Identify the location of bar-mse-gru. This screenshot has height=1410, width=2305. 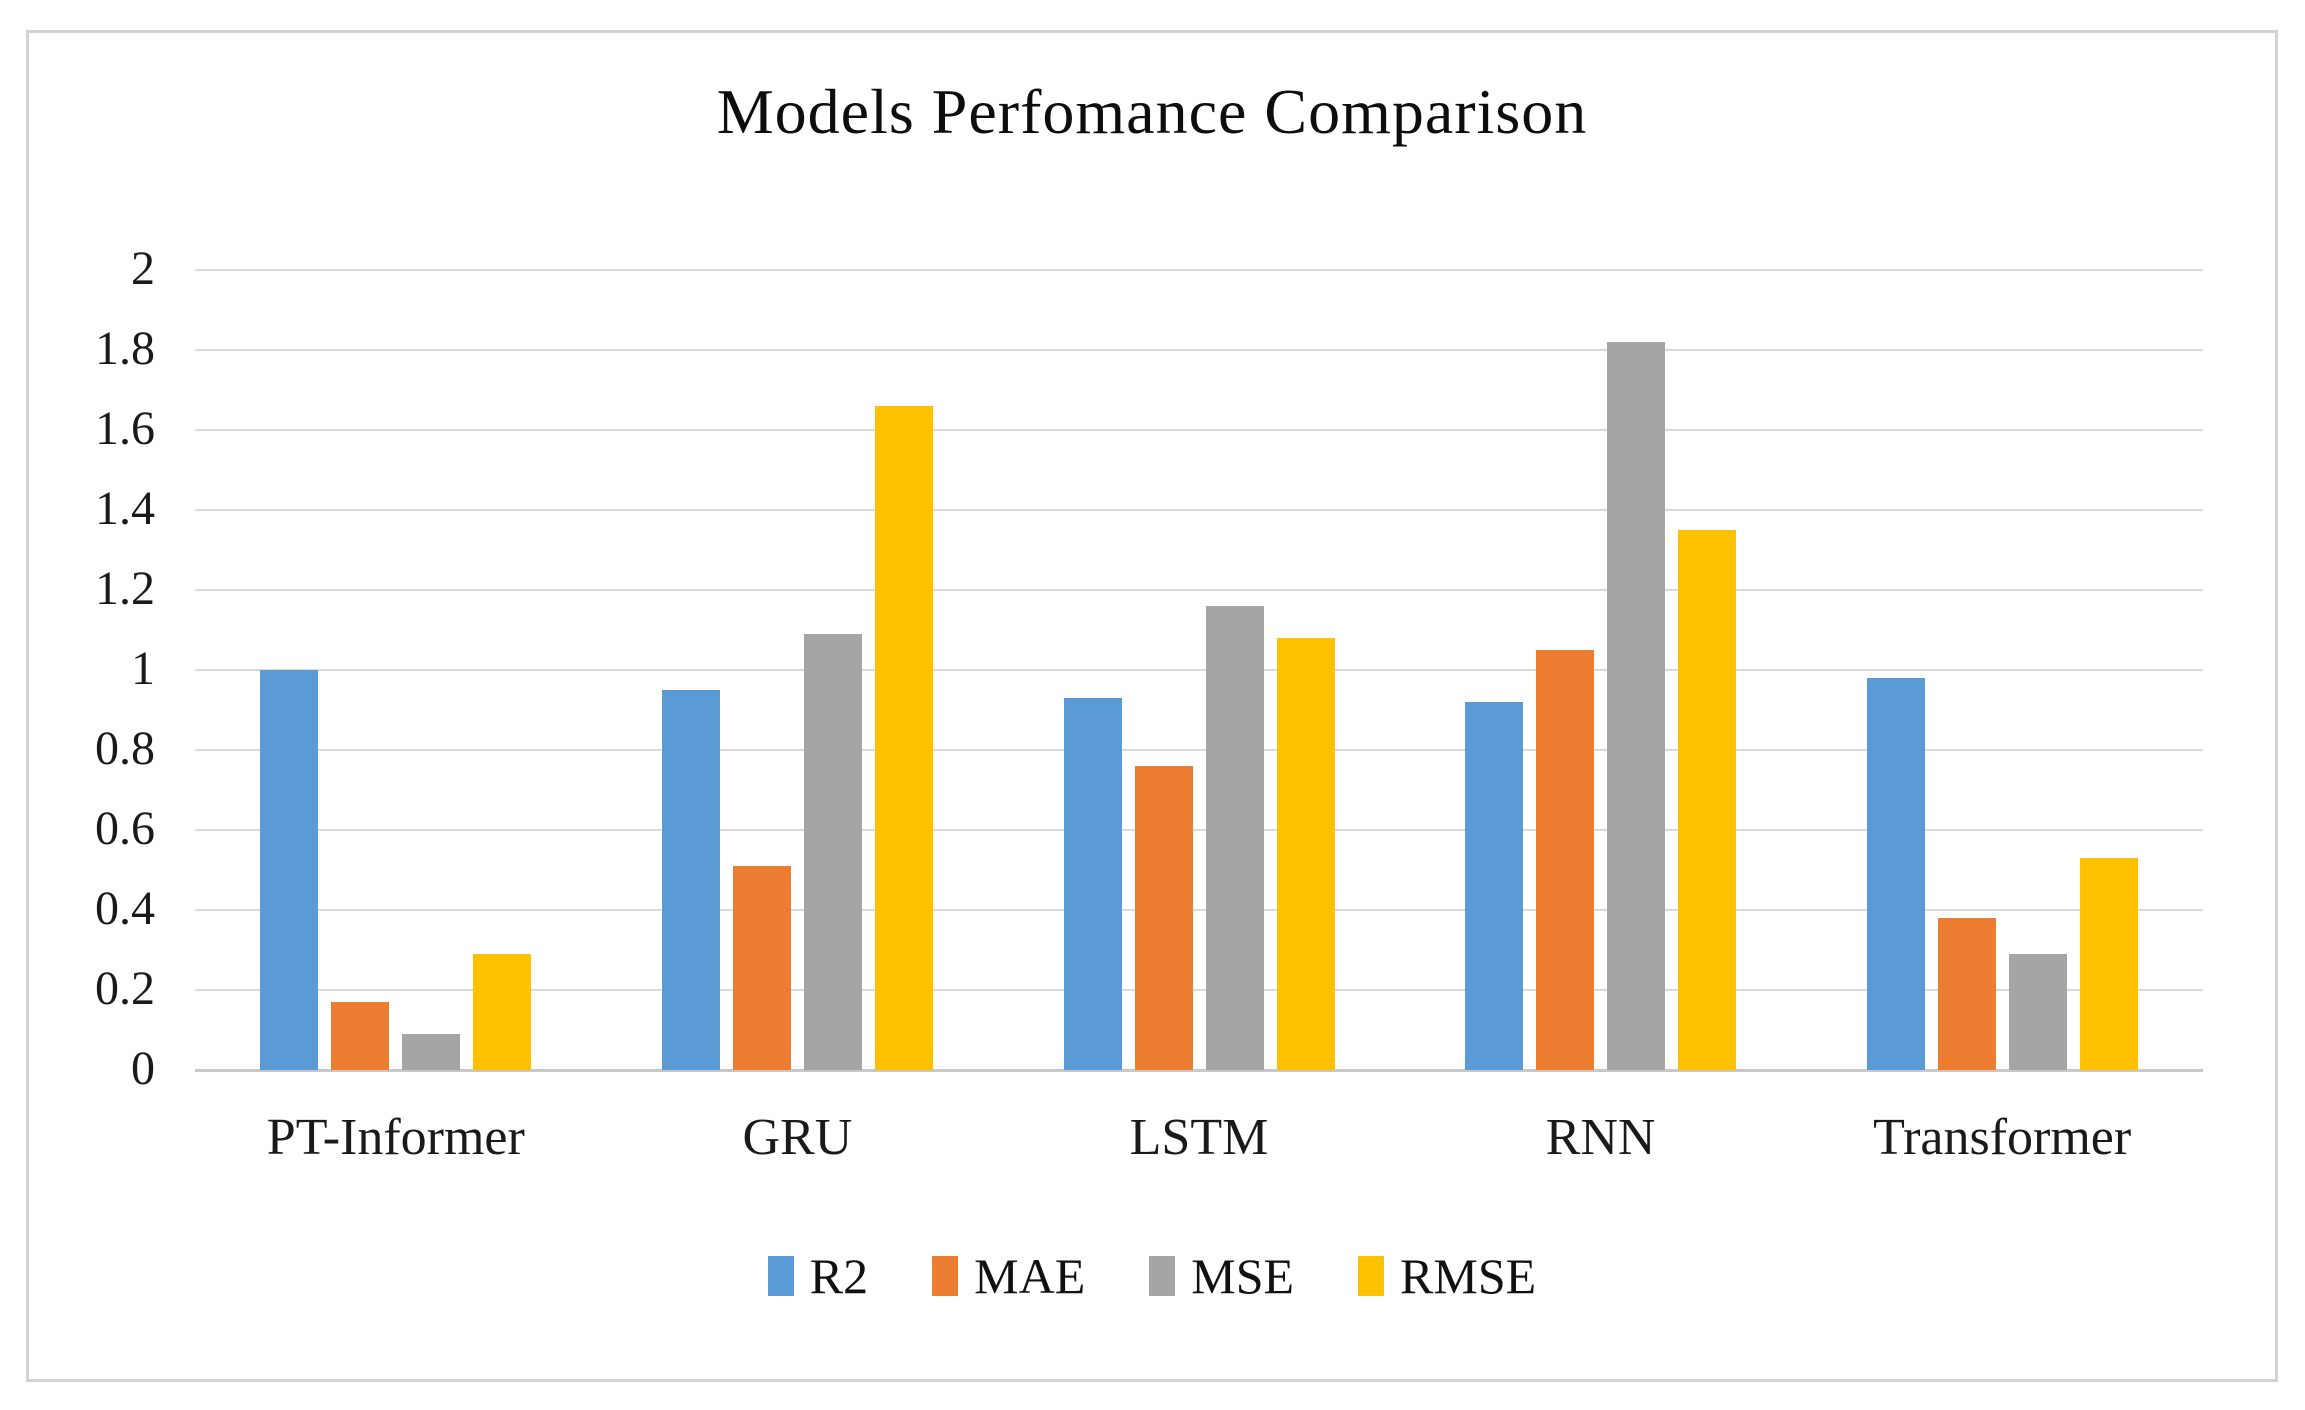
(832, 852).